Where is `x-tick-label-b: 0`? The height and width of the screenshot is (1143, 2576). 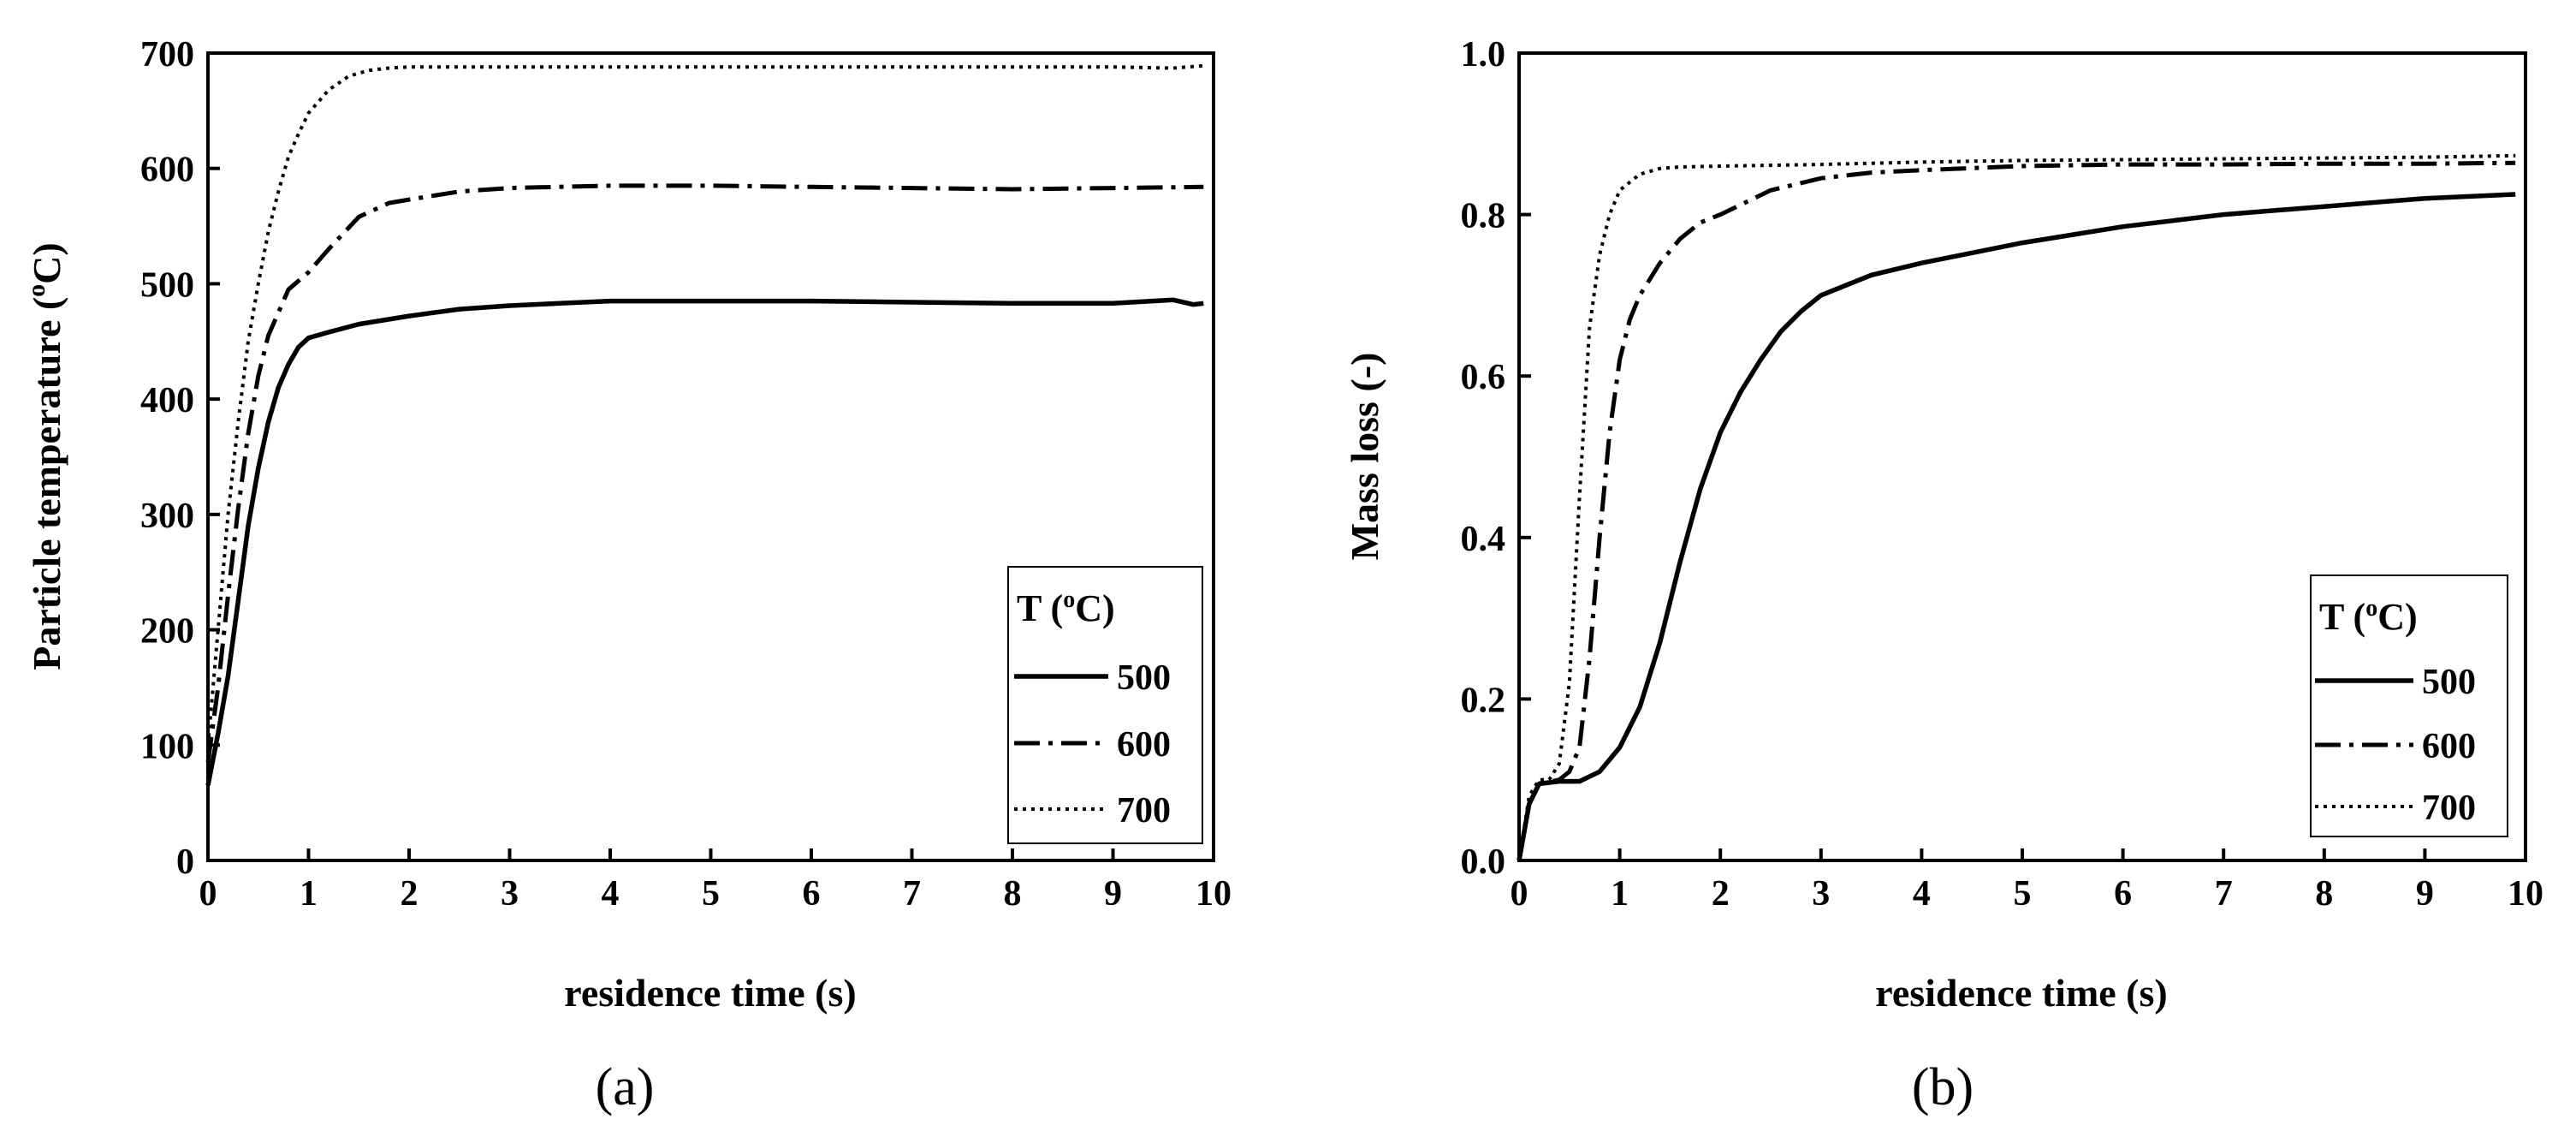 x-tick-label-b: 0 is located at coordinates (1519, 894).